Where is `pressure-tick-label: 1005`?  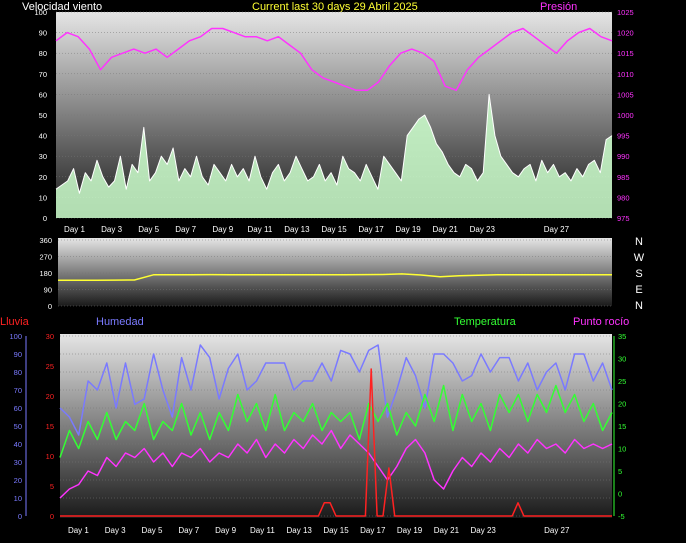 pressure-tick-label: 1005 is located at coordinates (625, 94).